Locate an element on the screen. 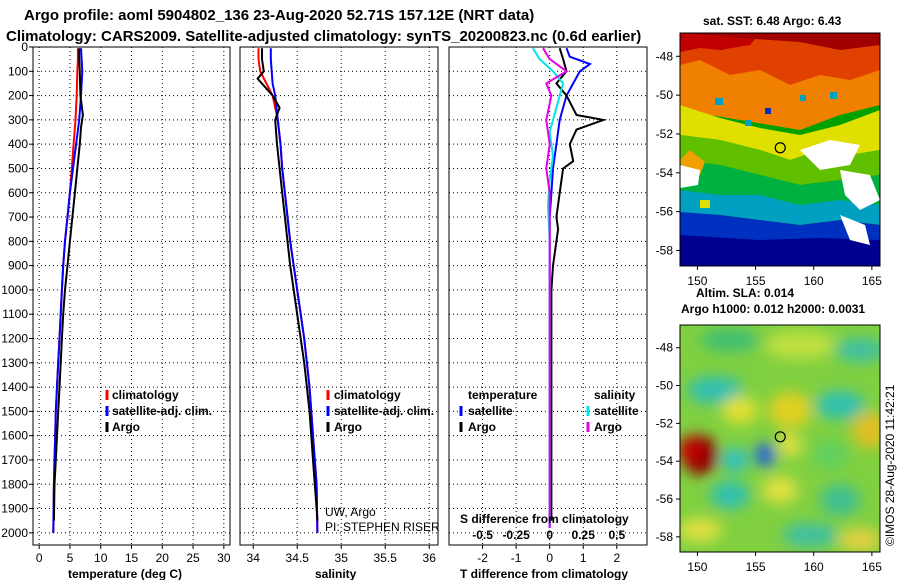 Image resolution: width=900 pixels, height=580 pixels. sla-map-subtitle: Argo h1000: 0.012 h2000: 0.0031 is located at coordinates (773, 309).